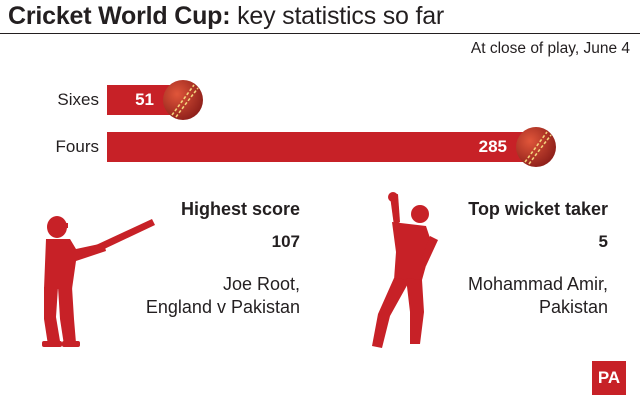 This screenshot has width=640, height=405. Describe the element at coordinates (492, 146) in the screenshot. I see `bar-value-fours: 285` at that location.